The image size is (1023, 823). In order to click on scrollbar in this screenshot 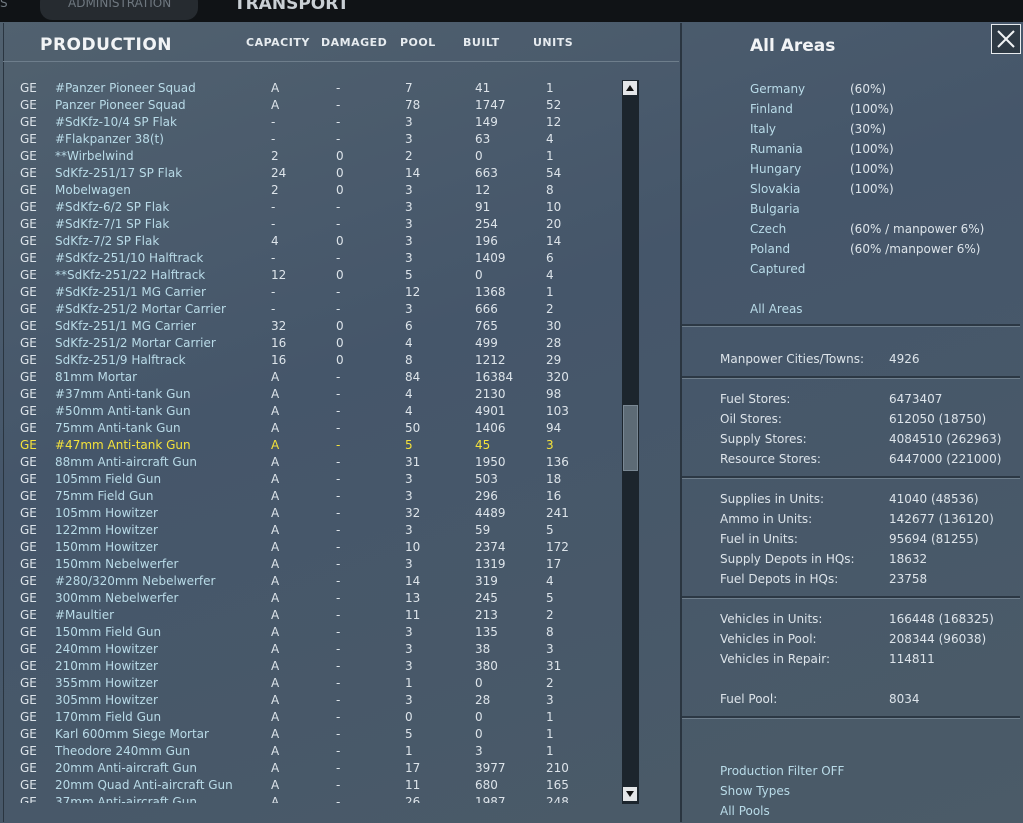, I will do `click(630, 442)`.